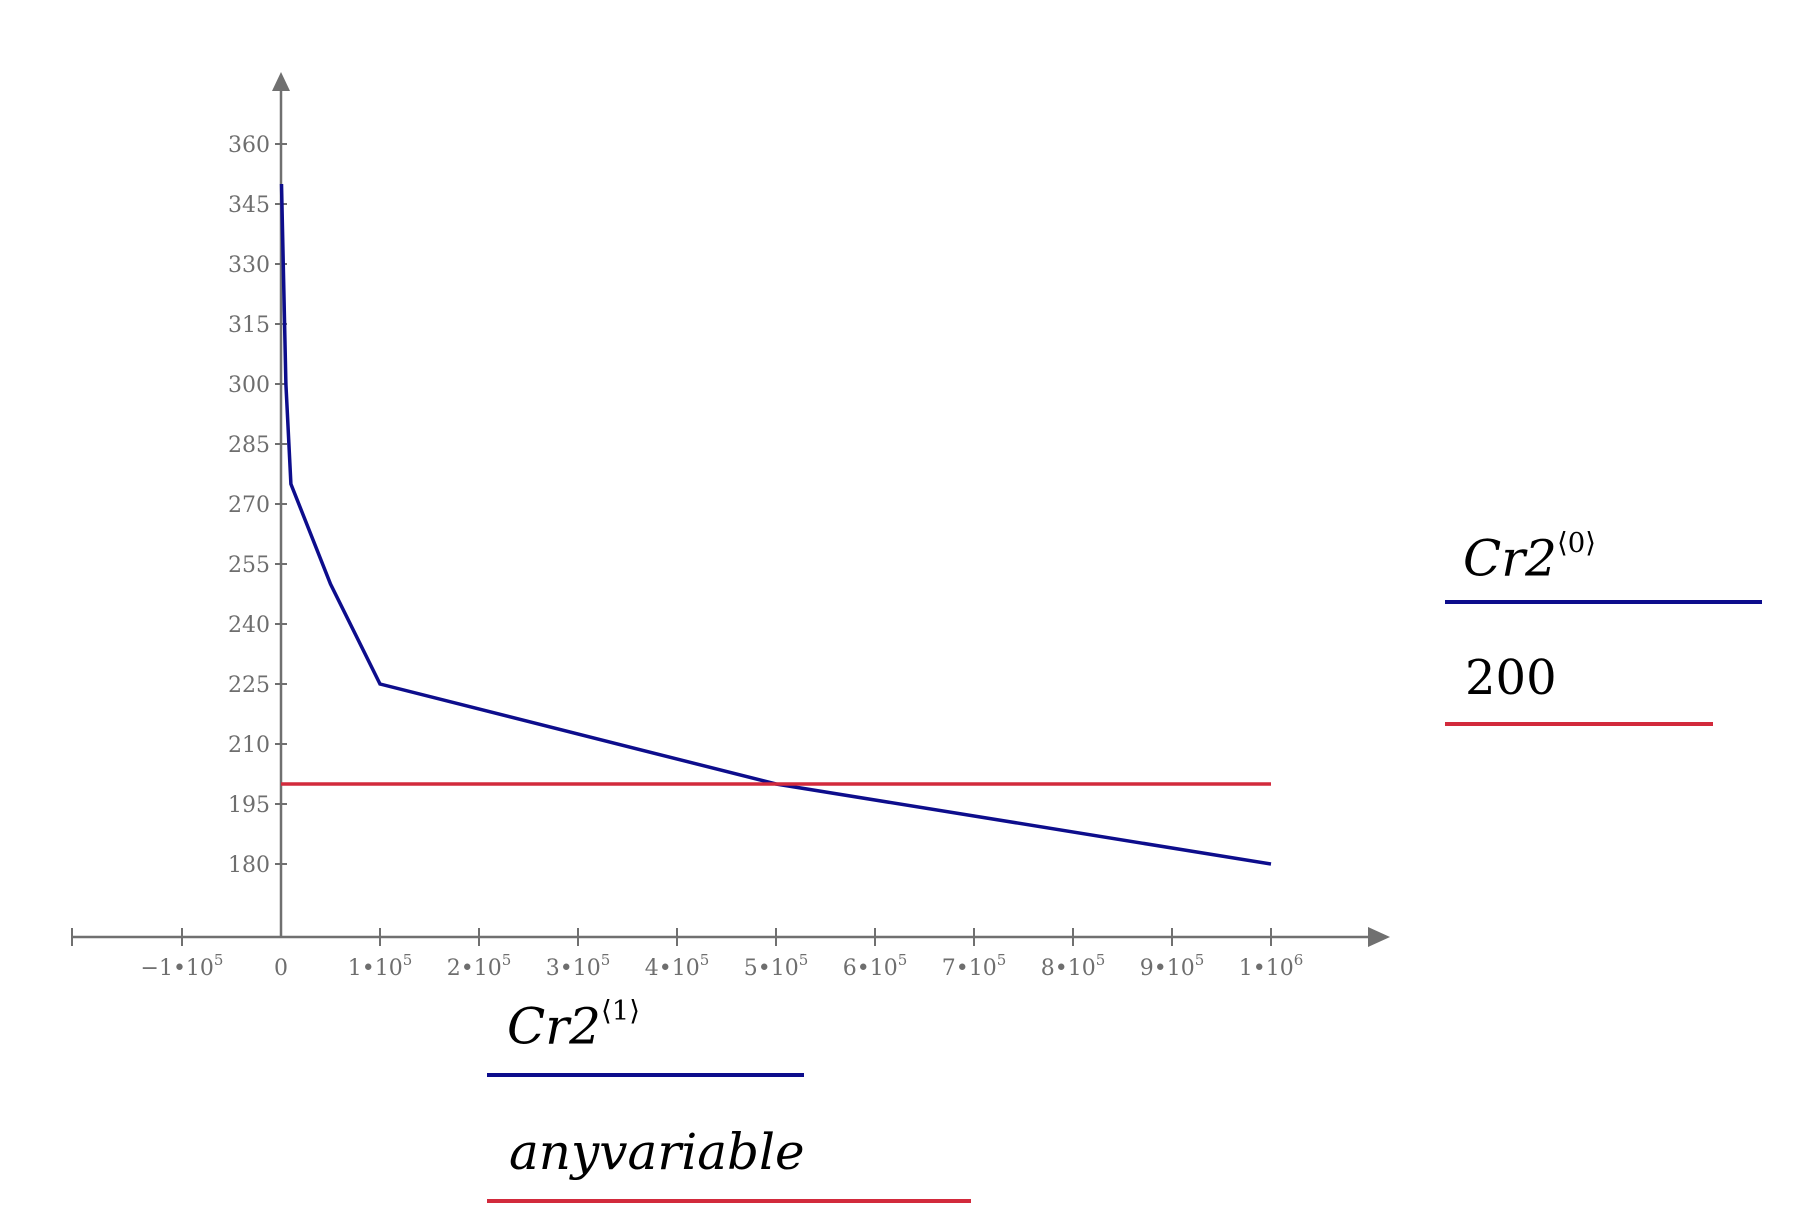  I want to click on y-tick-label: 255, so click(249, 565).